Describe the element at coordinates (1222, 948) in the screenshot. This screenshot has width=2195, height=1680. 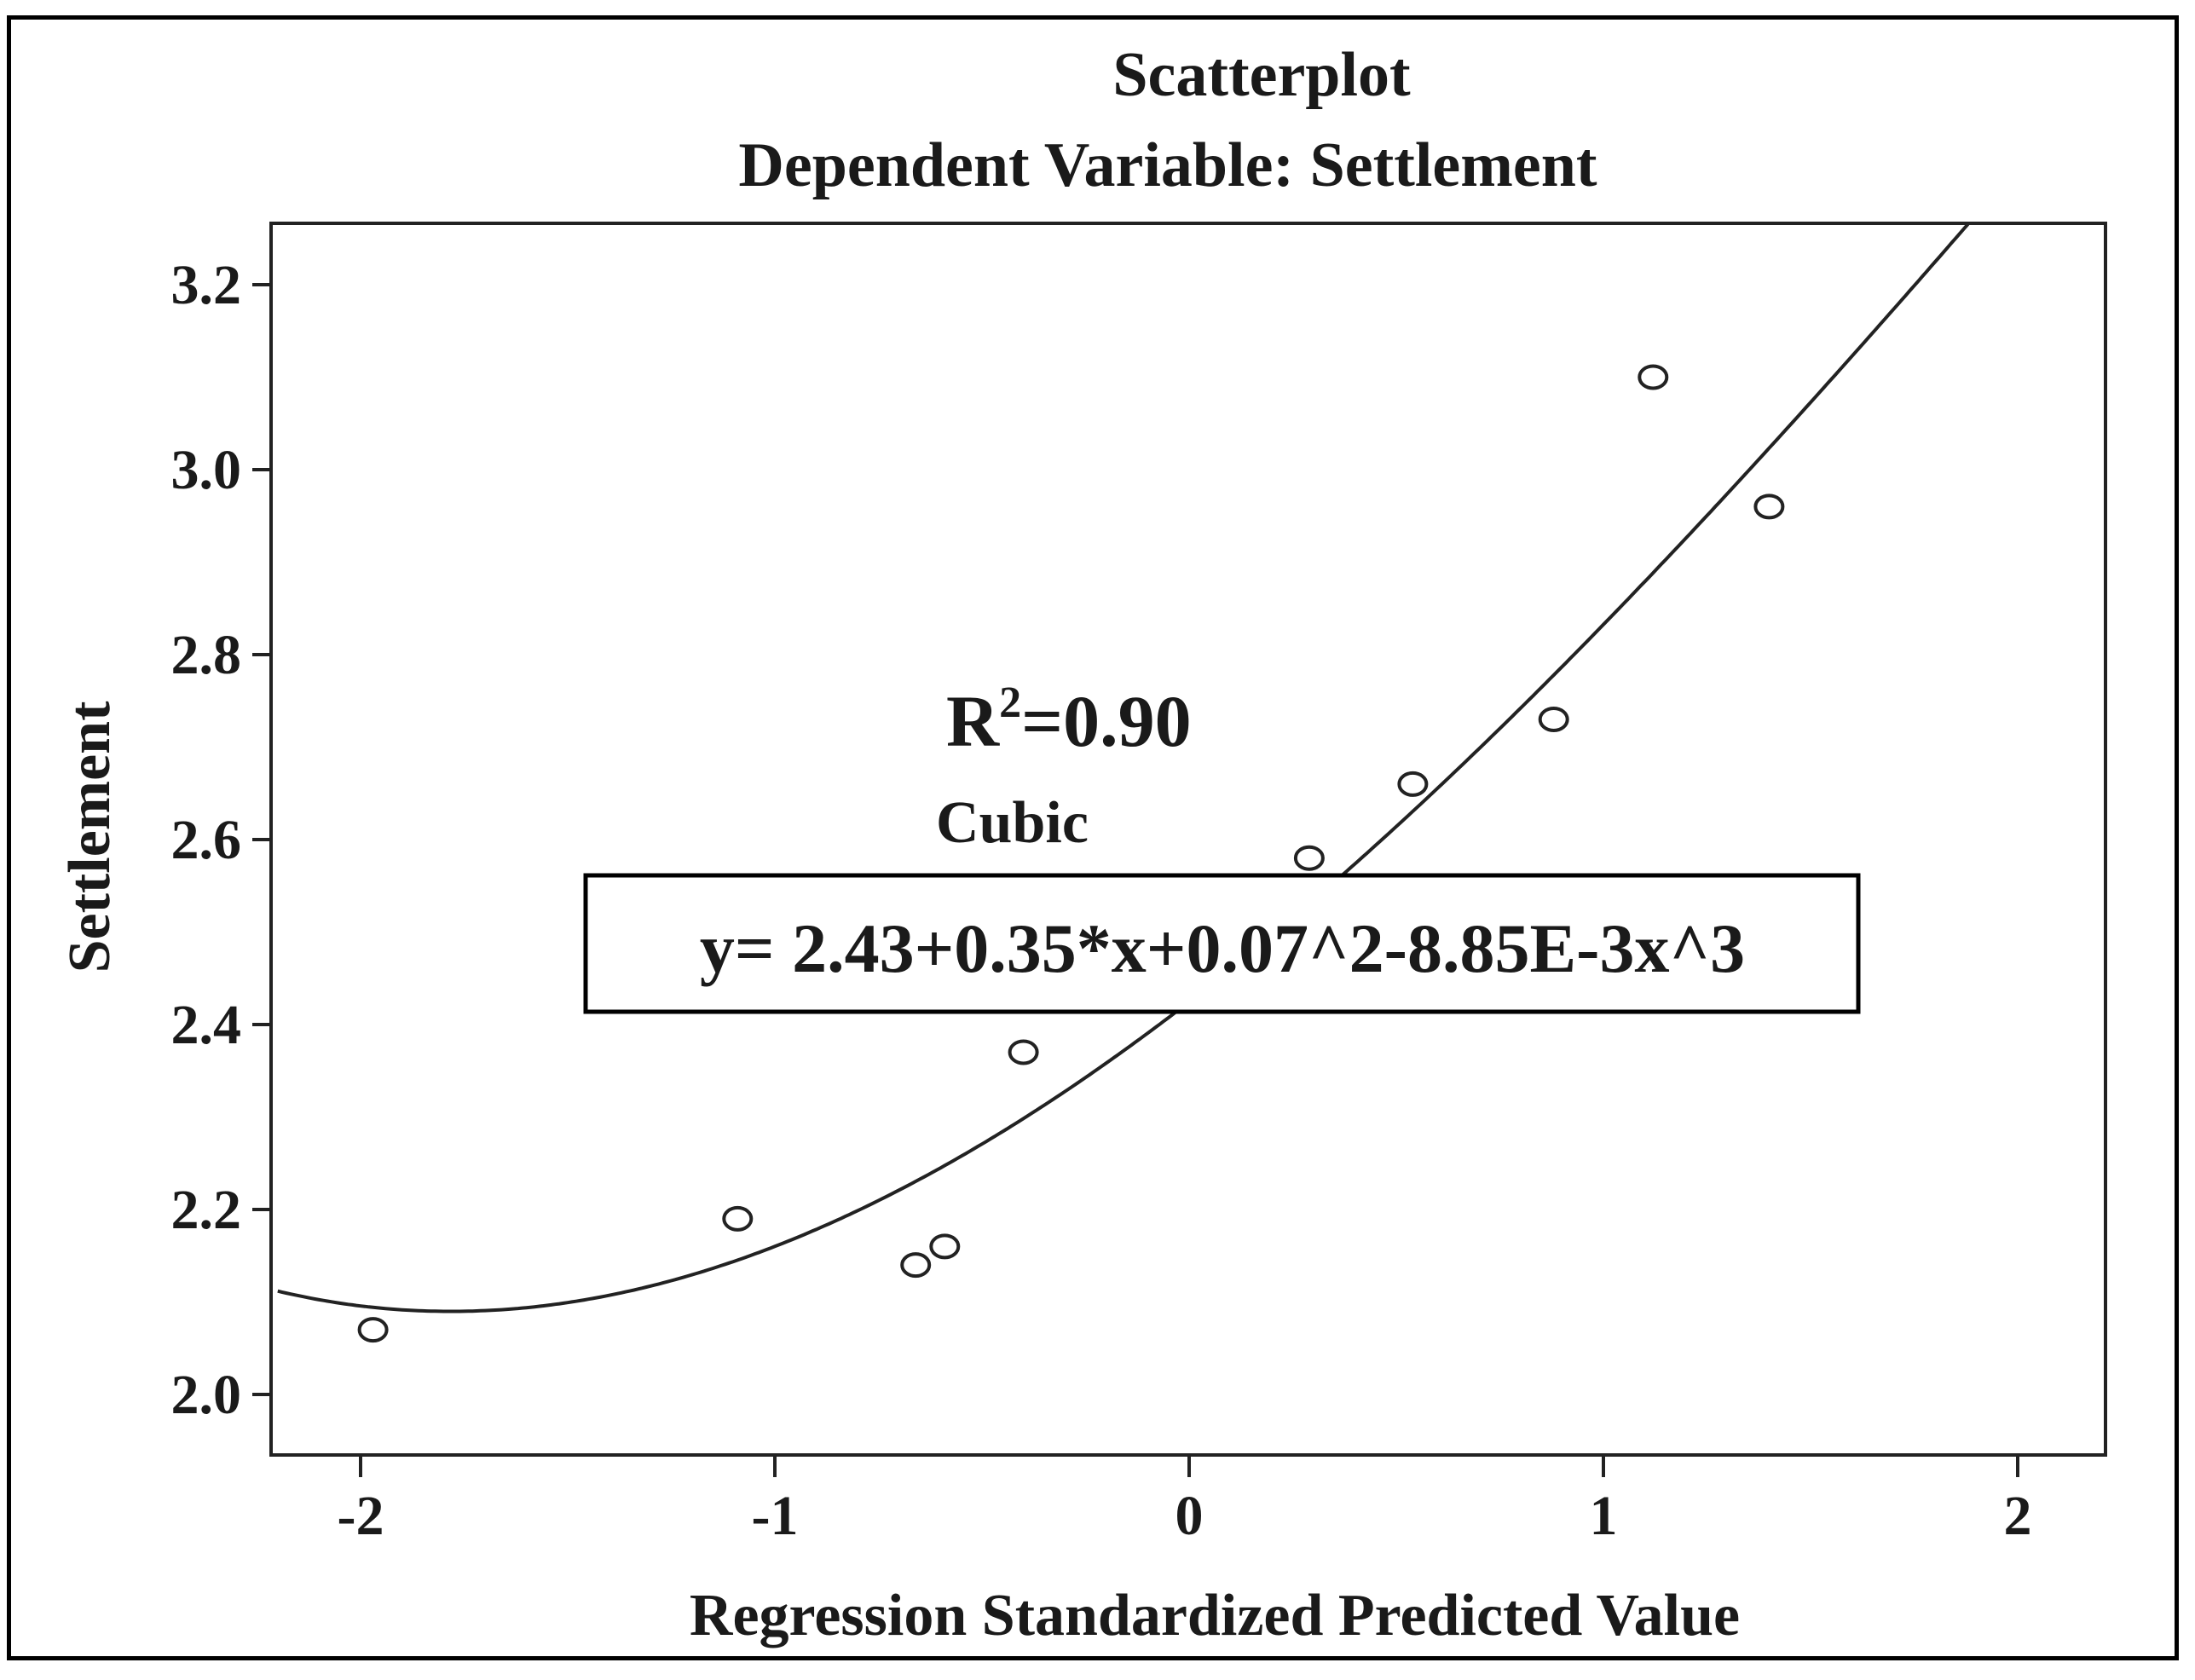
I see `equation-text: y= 2.43+0.35*x+0.07^2-8.85E-3x^3` at that location.